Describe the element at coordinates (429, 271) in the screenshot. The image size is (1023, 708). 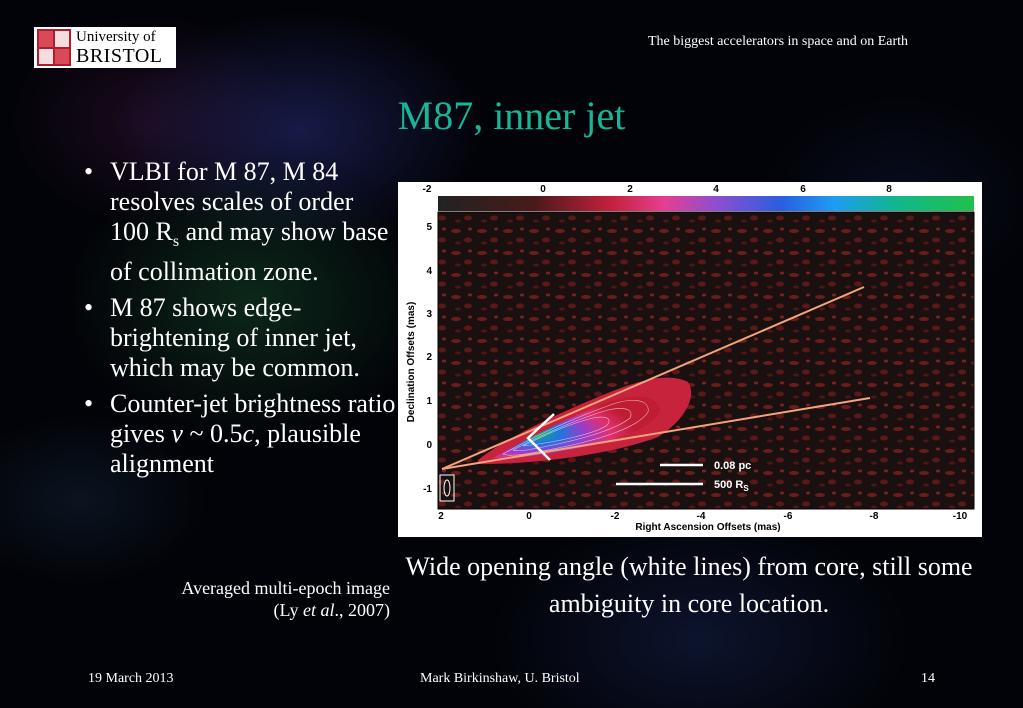
I see `y-tick-label: 4` at that location.